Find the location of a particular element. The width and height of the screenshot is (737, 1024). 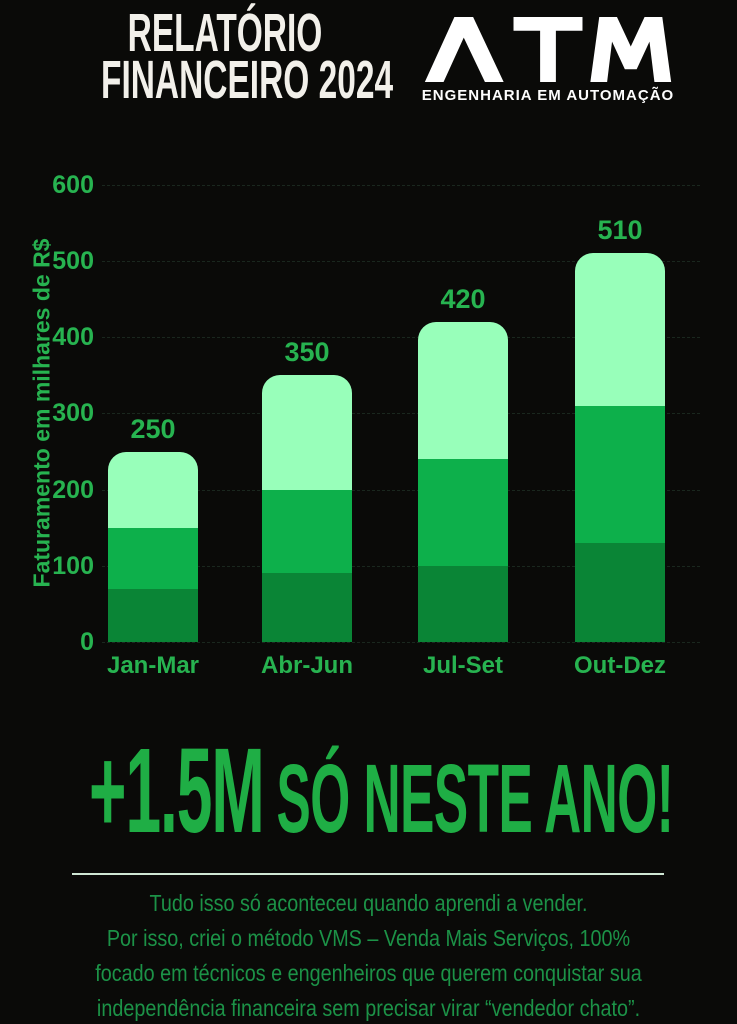

bar-segment-faixa-media-Out-Dez is located at coordinates (620, 474).